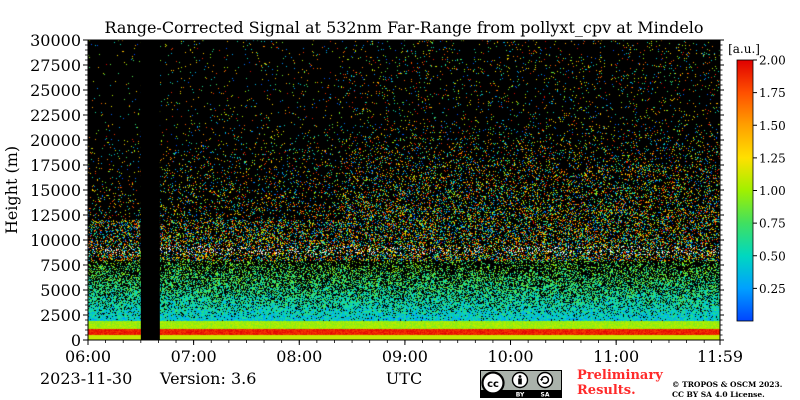  I want to click on y-tick-label: 2500, so click(60, 315).